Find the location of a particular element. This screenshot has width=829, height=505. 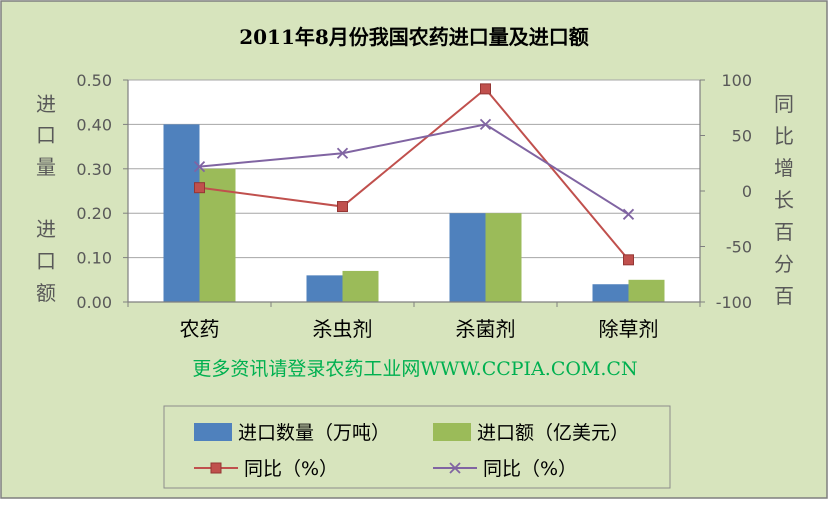

axis-label-char: 增 is located at coordinates (784, 168).